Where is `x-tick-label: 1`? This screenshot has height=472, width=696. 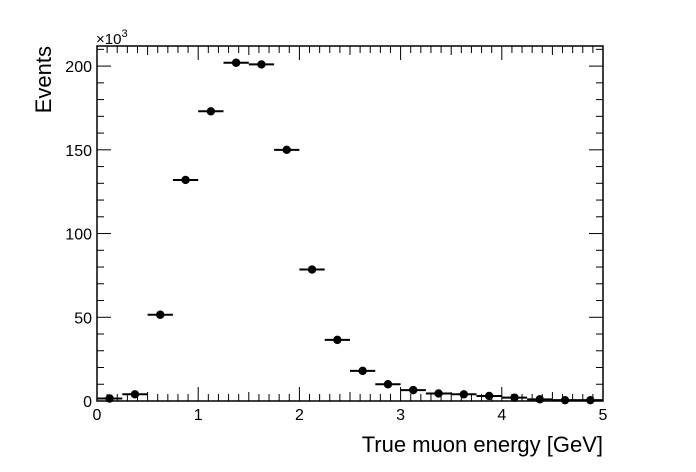 x-tick-label: 1 is located at coordinates (198, 415).